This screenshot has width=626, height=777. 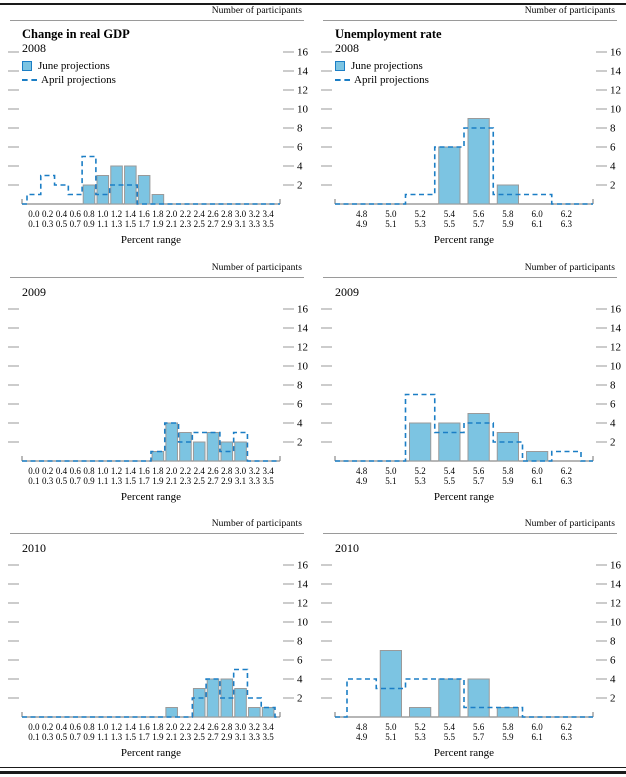 What do you see at coordinates (464, 753) in the screenshot?
I see `svg-text: Percent range` at bounding box center [464, 753].